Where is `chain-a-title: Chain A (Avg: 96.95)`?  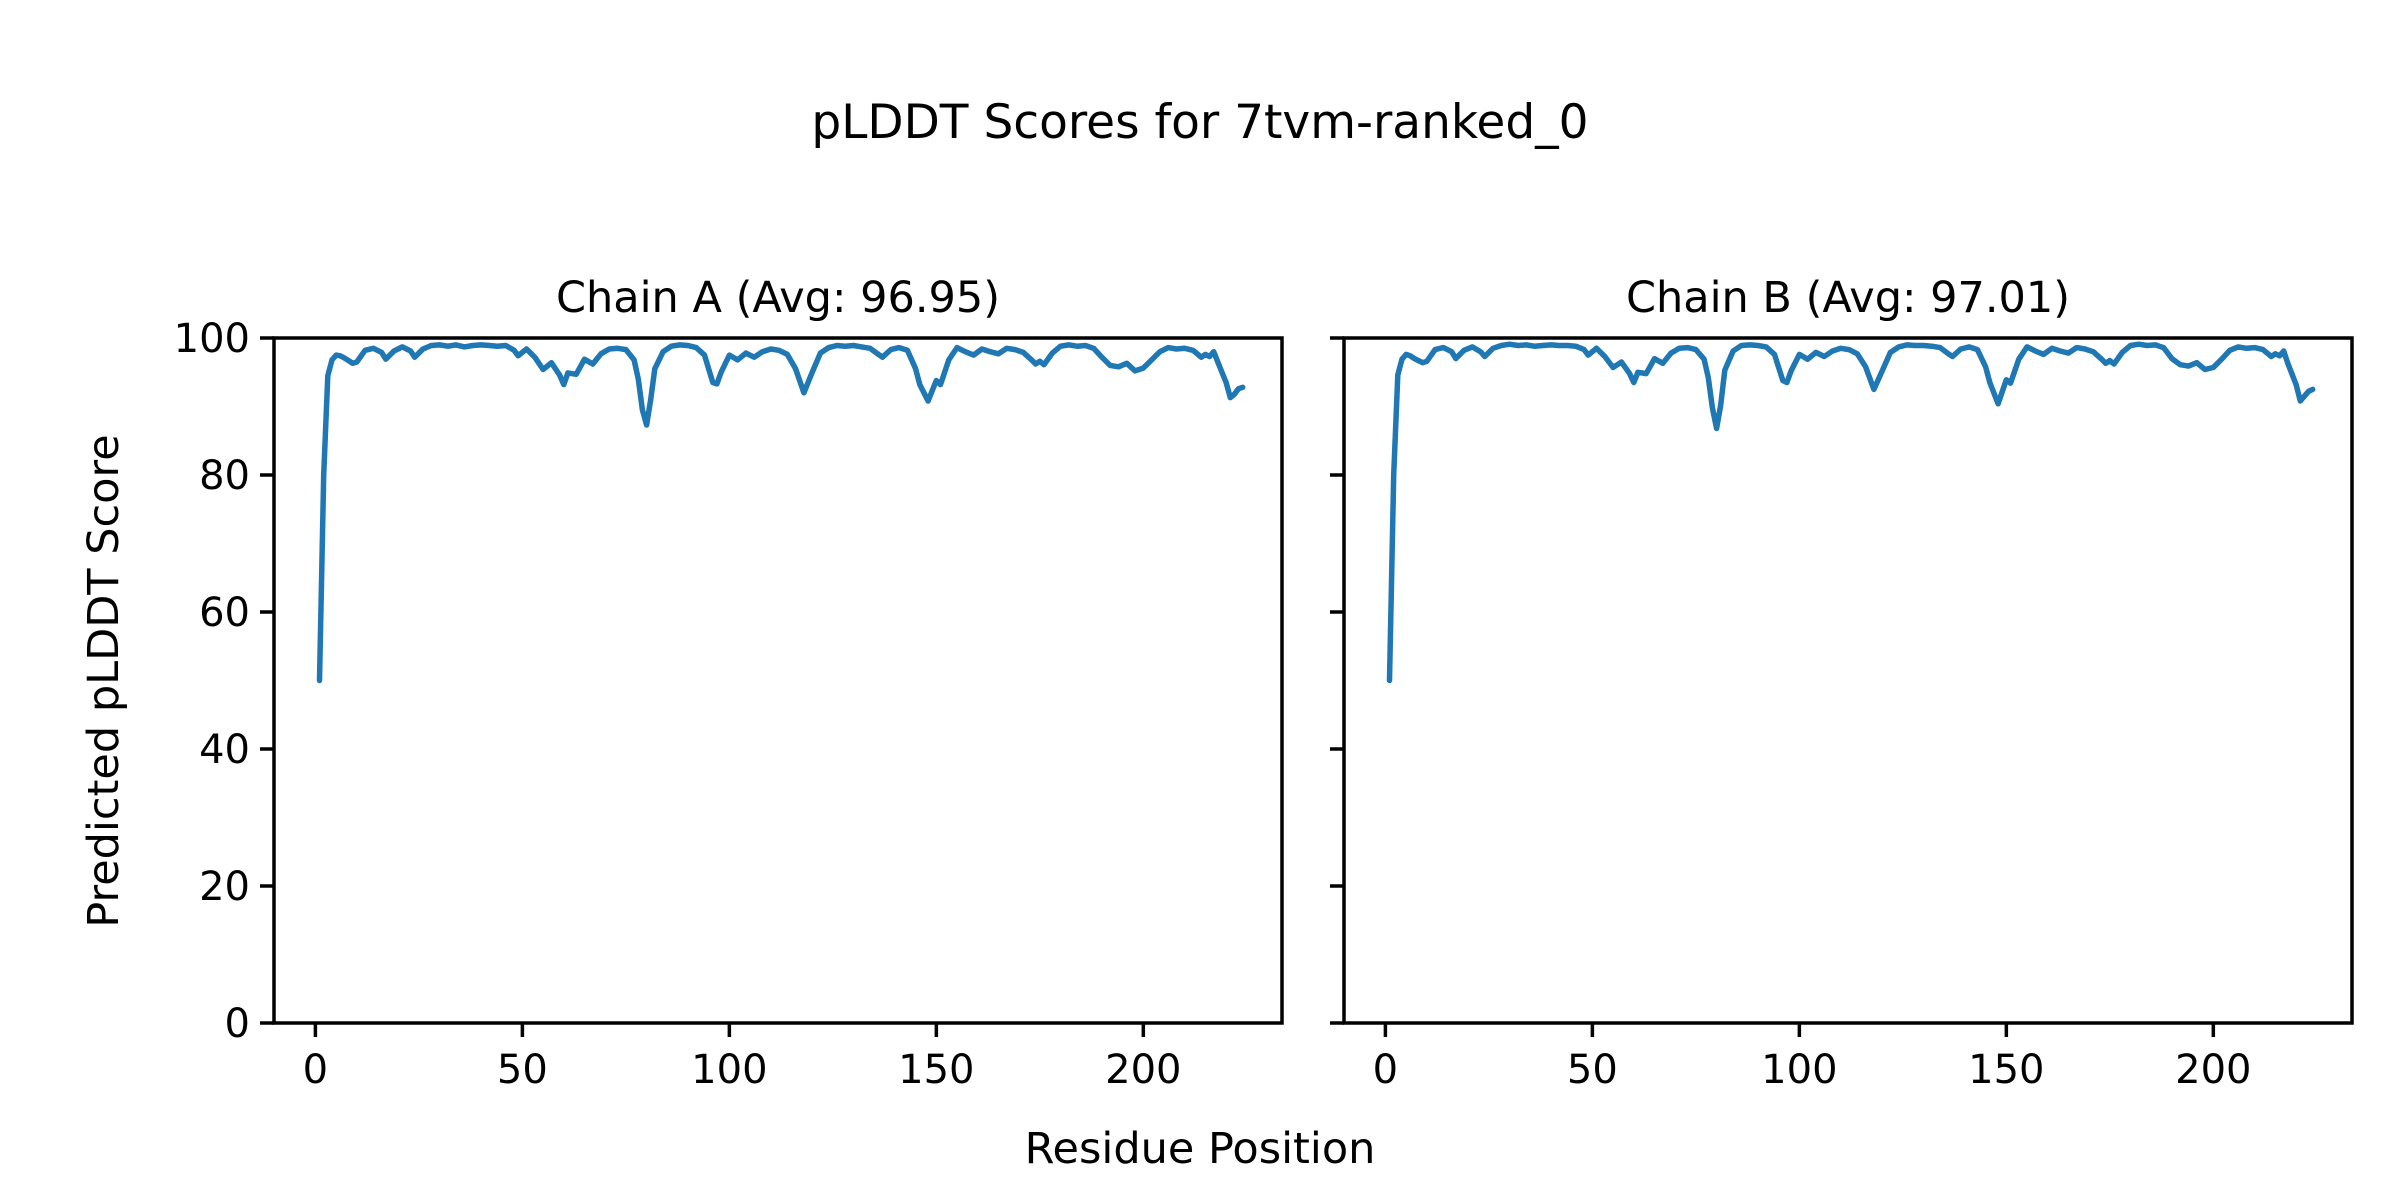
chain-a-title: Chain A (Avg: 96.95) is located at coordinates (778, 298).